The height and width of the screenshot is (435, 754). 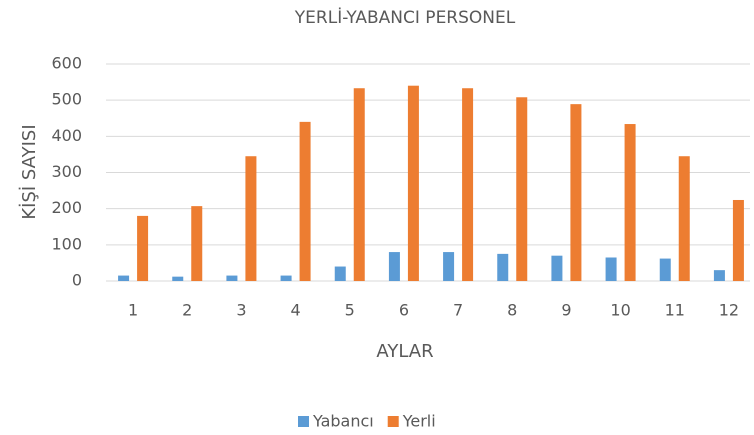 What do you see at coordinates (405, 17) in the screenshot?
I see `chart-title: YERLİ-YABANCI PERSONEL` at bounding box center [405, 17].